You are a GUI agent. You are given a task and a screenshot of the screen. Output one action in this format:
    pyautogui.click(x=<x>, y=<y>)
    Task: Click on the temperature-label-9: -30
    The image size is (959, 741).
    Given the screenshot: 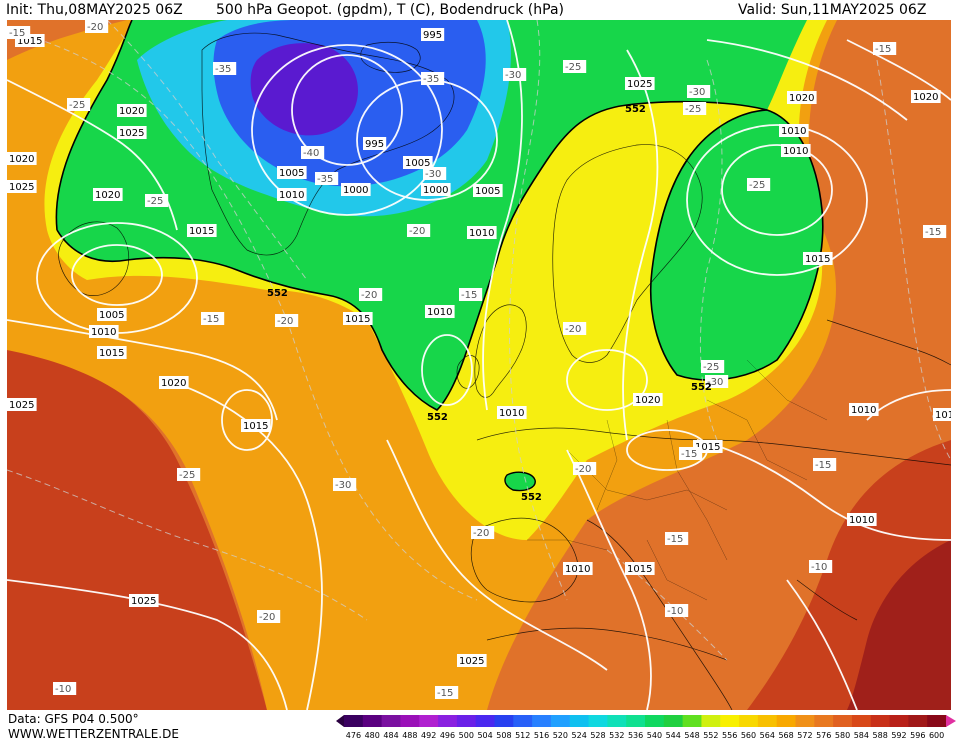 What is the action you would take?
    pyautogui.click(x=435, y=173)
    